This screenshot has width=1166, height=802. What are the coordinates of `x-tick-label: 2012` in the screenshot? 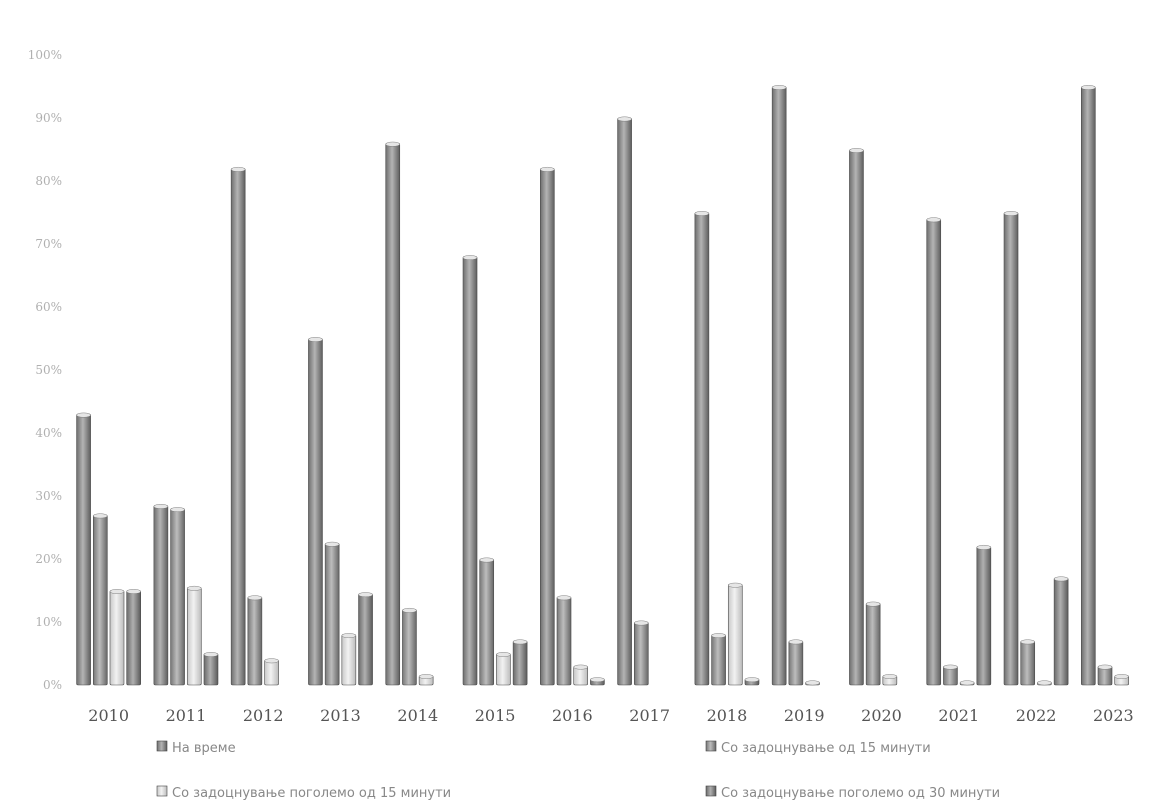 It's located at (263, 715).